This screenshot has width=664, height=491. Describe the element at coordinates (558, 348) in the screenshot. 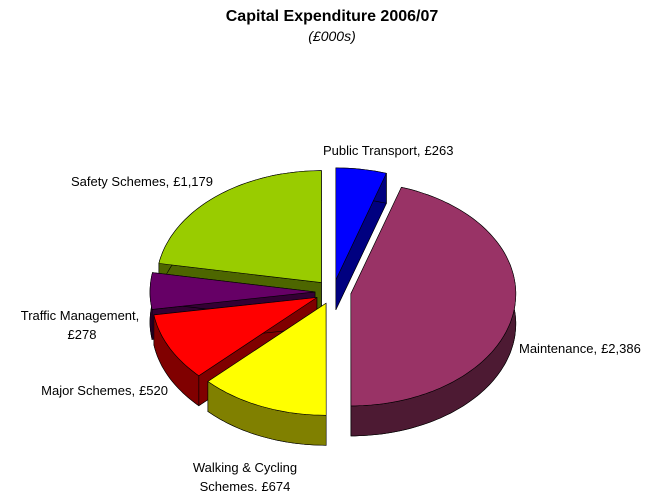

I see `category-label: Maintenance,` at that location.